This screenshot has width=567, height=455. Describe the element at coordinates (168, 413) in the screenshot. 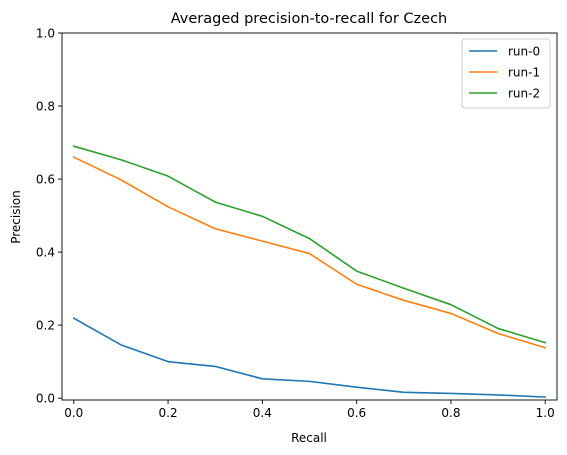

I see `x-tick-label: 0.2` at that location.